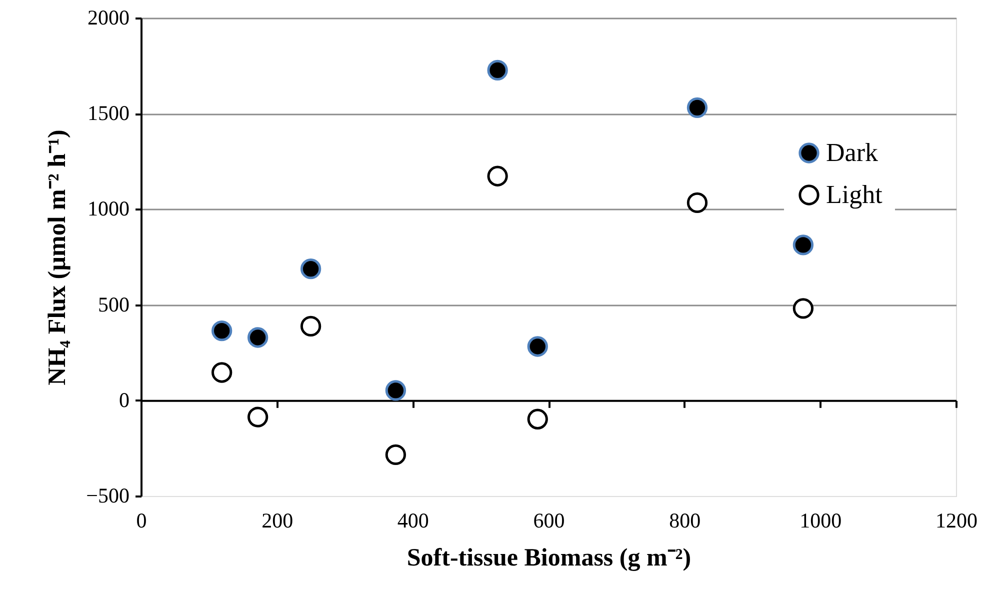 The height and width of the screenshot is (611, 998). I want to click on x-tick-label: 800, so click(685, 520).